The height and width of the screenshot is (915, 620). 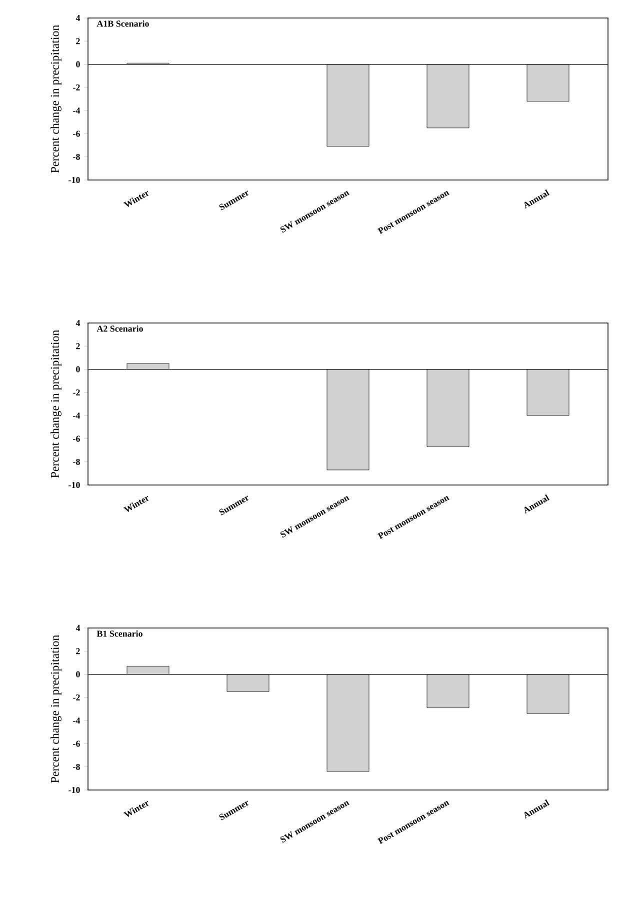 What do you see at coordinates (122, 23) in the screenshot?
I see `chart-title: A1B Scenario` at bounding box center [122, 23].